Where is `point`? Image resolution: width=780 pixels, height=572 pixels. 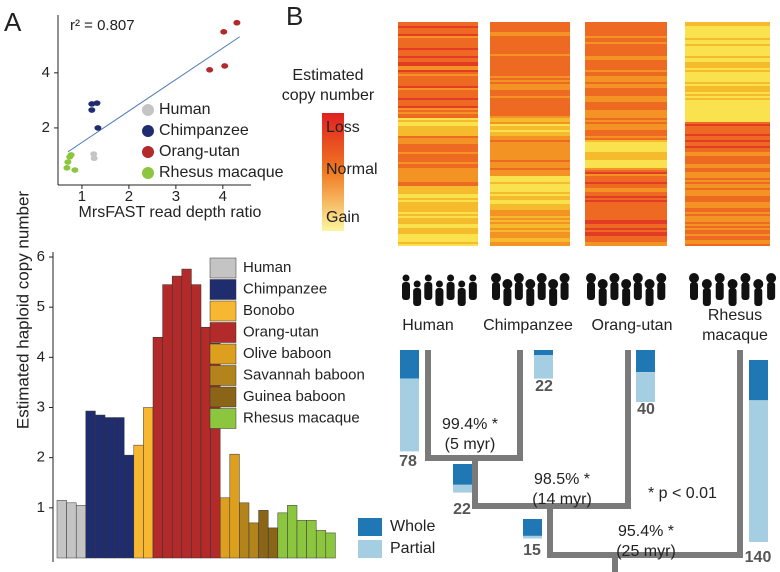
point is located at coordinates (97, 103).